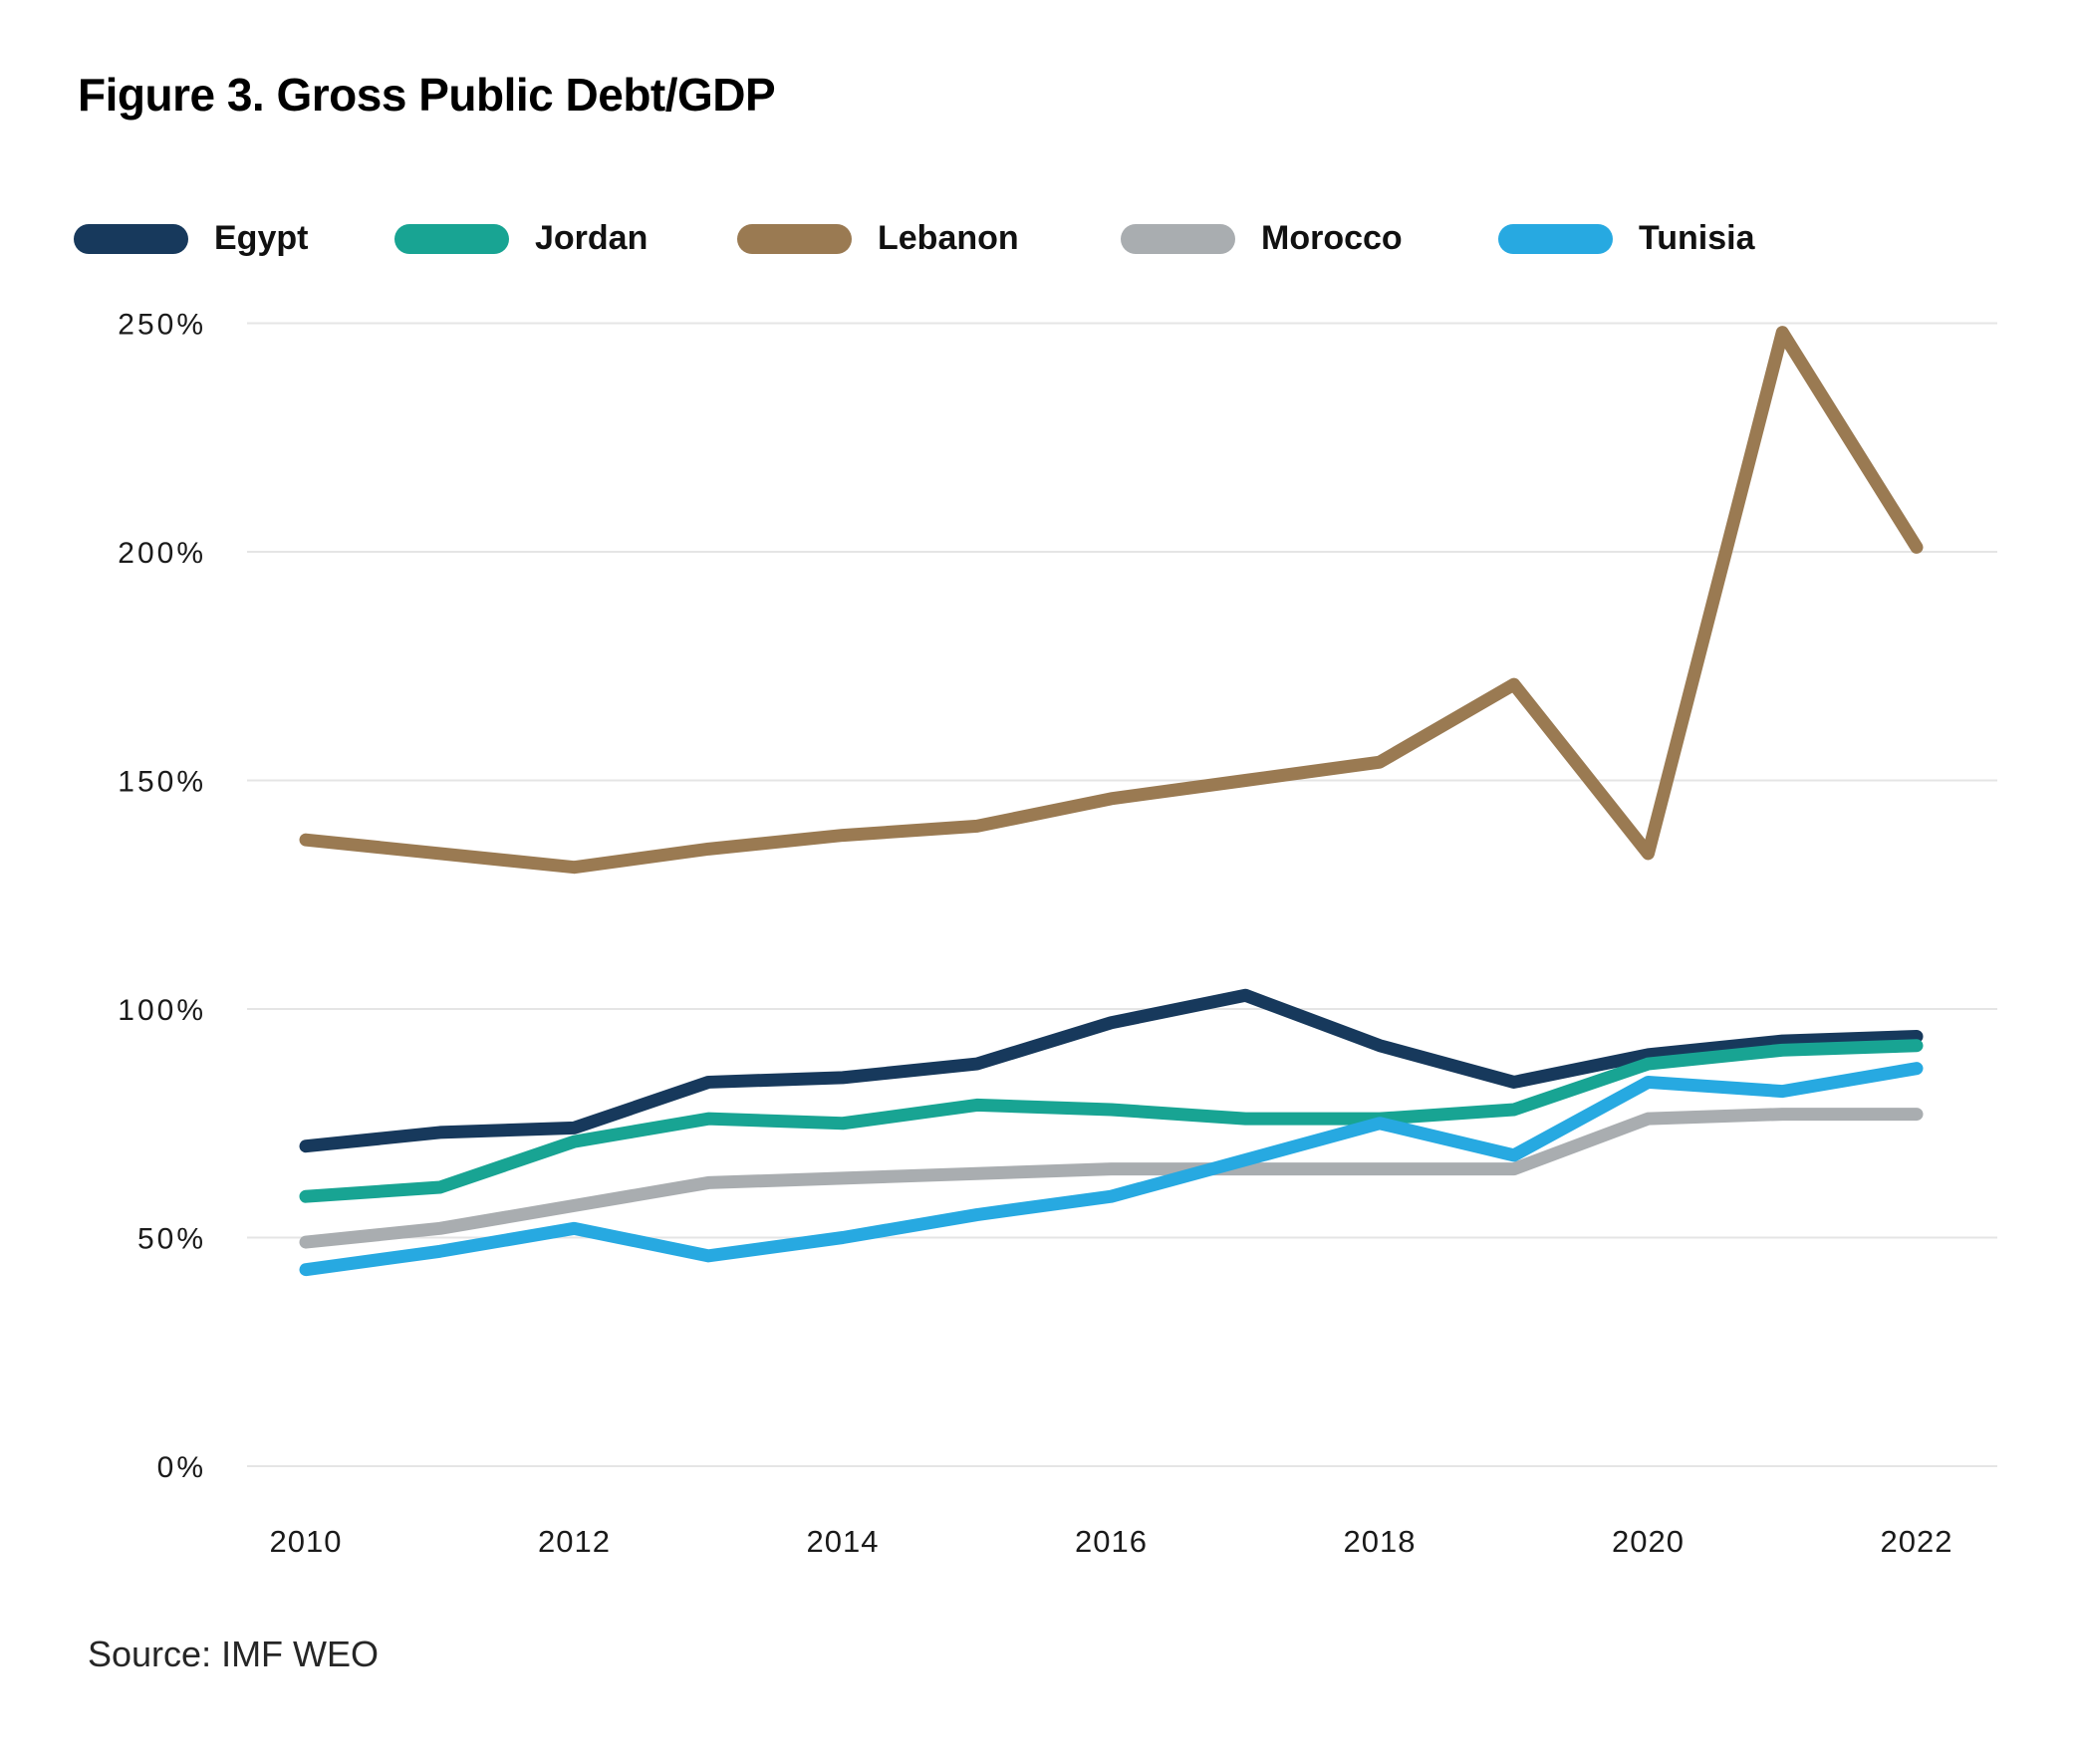 This screenshot has height=1764, width=2076. What do you see at coordinates (191, 238) in the screenshot?
I see `legend-item-egypt: Egypt` at bounding box center [191, 238].